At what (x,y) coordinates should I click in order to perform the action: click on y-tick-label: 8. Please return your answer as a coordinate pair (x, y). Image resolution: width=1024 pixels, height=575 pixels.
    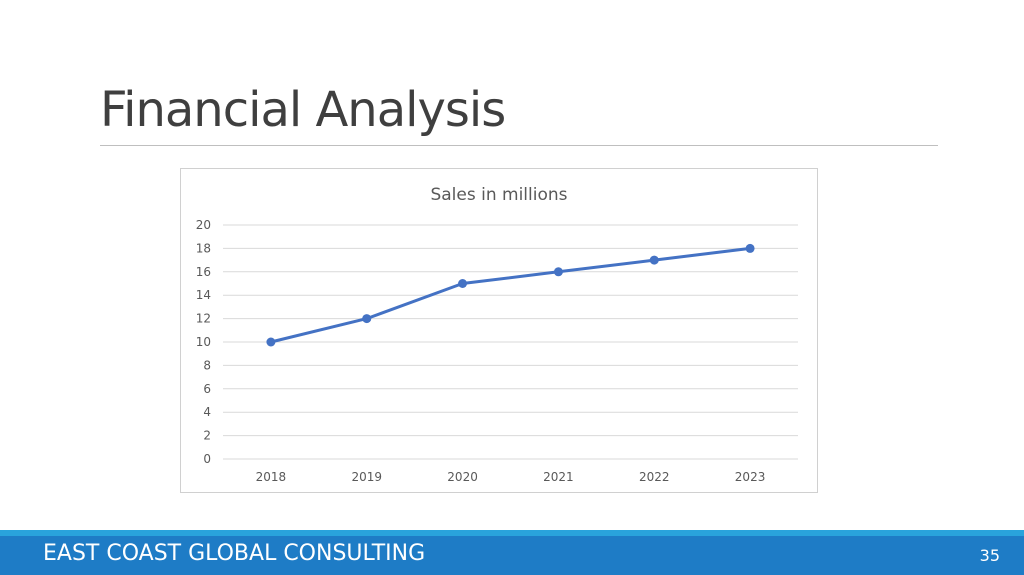
    Looking at the image, I should click on (207, 365).